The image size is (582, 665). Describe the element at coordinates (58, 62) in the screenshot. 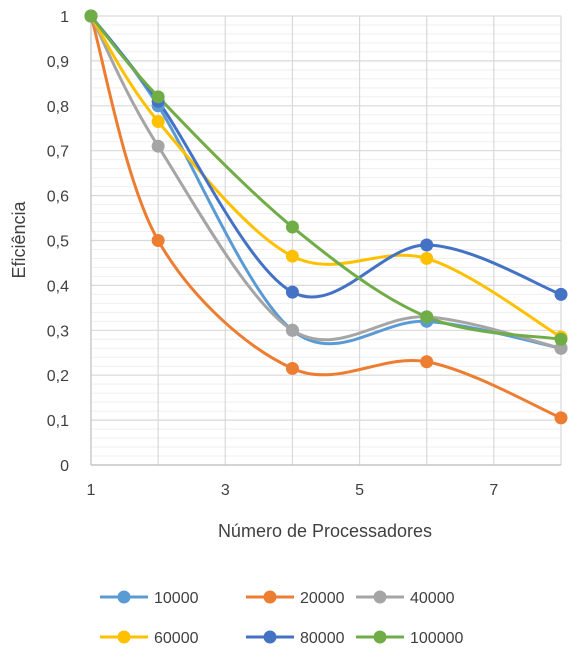

I see `y-tick-label: 0,9` at that location.